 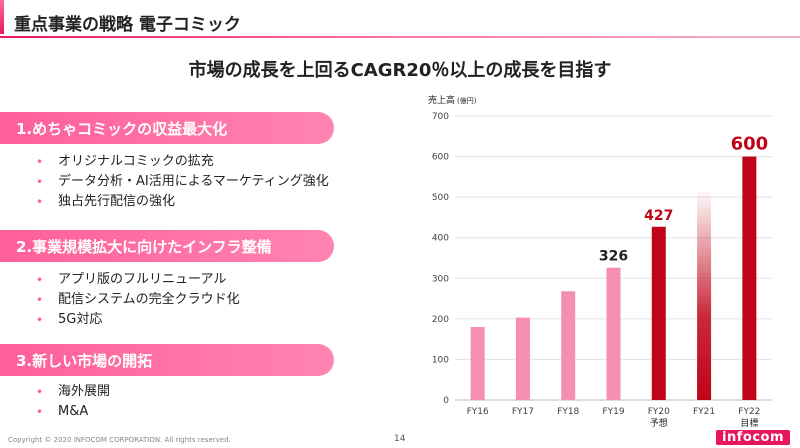 What do you see at coordinates (400, 37) in the screenshot?
I see `title-divider` at bounding box center [400, 37].